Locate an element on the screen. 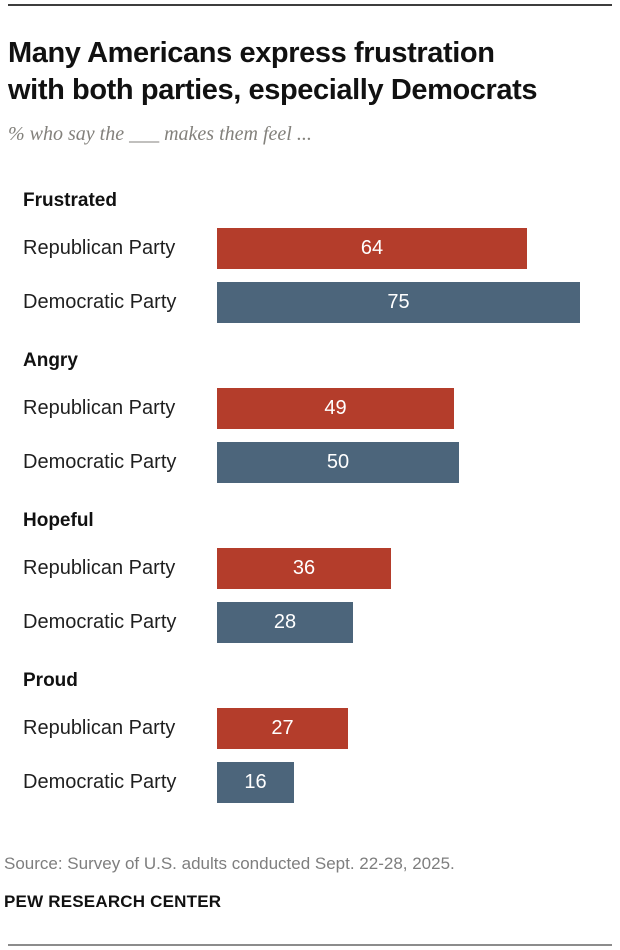  democratic-party-bar: 50 is located at coordinates (338, 462).